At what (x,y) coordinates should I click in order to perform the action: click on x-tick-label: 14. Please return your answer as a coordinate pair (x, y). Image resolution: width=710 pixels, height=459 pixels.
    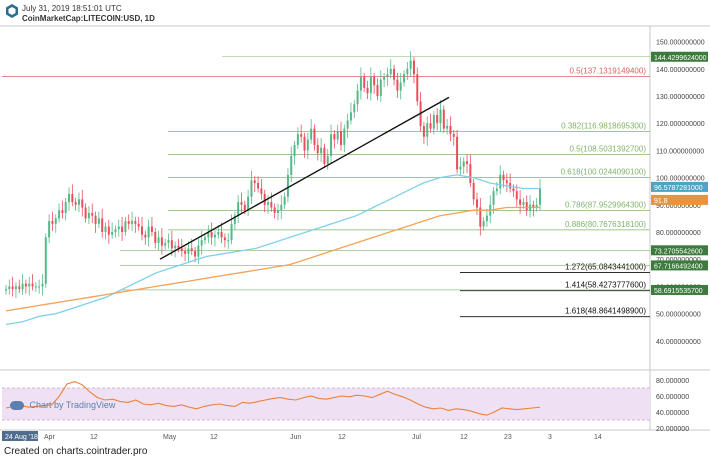
    Looking at the image, I should click on (598, 437).